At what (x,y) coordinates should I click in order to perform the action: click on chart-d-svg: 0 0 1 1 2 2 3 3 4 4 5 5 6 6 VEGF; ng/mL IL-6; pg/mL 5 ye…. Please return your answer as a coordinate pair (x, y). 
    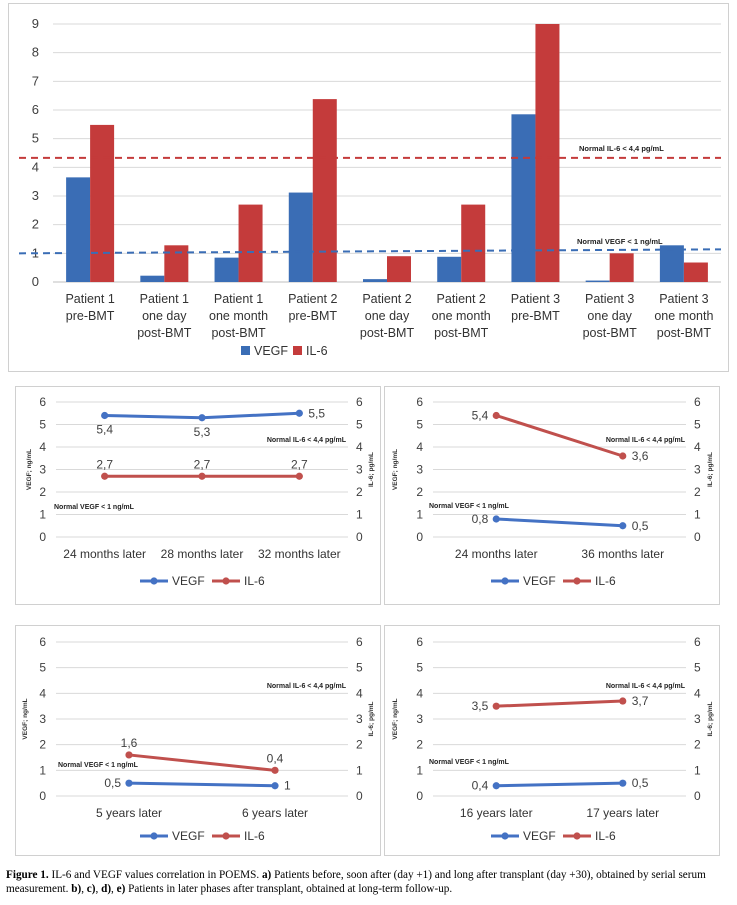
    Looking at the image, I should click on (198, 739).